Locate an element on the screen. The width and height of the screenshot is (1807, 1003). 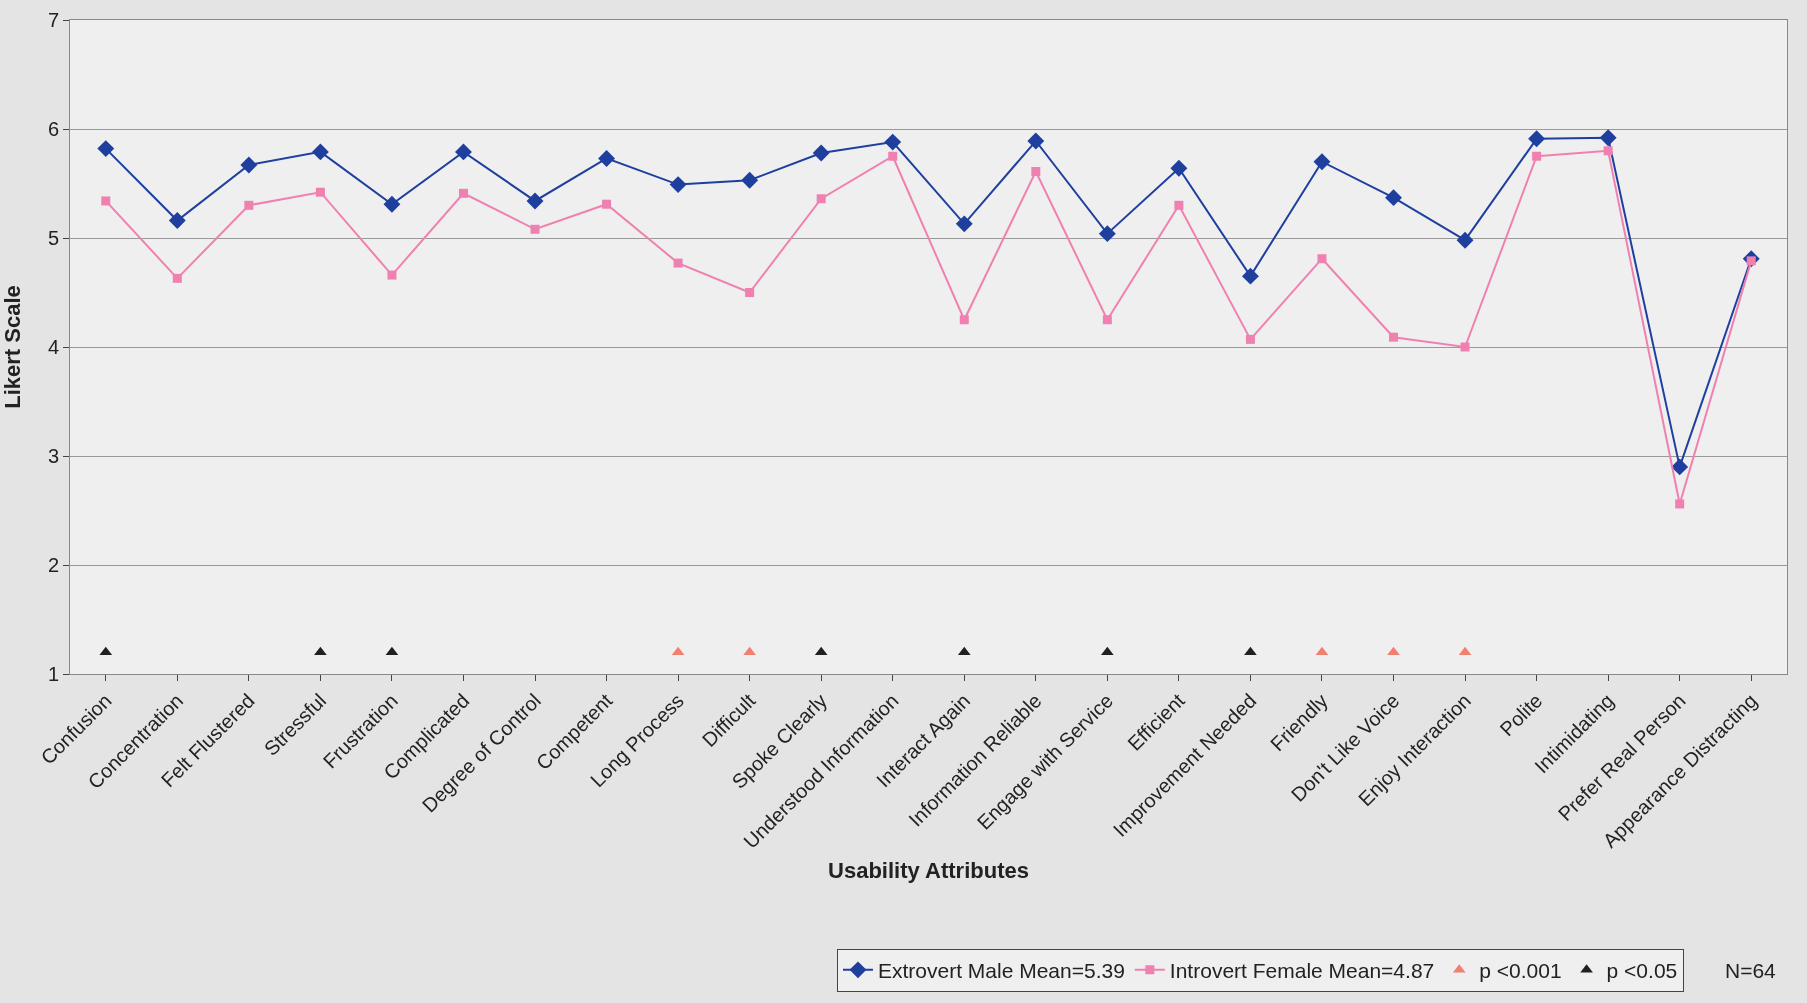
legend-label: Extrovert Male Mean=5.39 is located at coordinates (1001, 971).